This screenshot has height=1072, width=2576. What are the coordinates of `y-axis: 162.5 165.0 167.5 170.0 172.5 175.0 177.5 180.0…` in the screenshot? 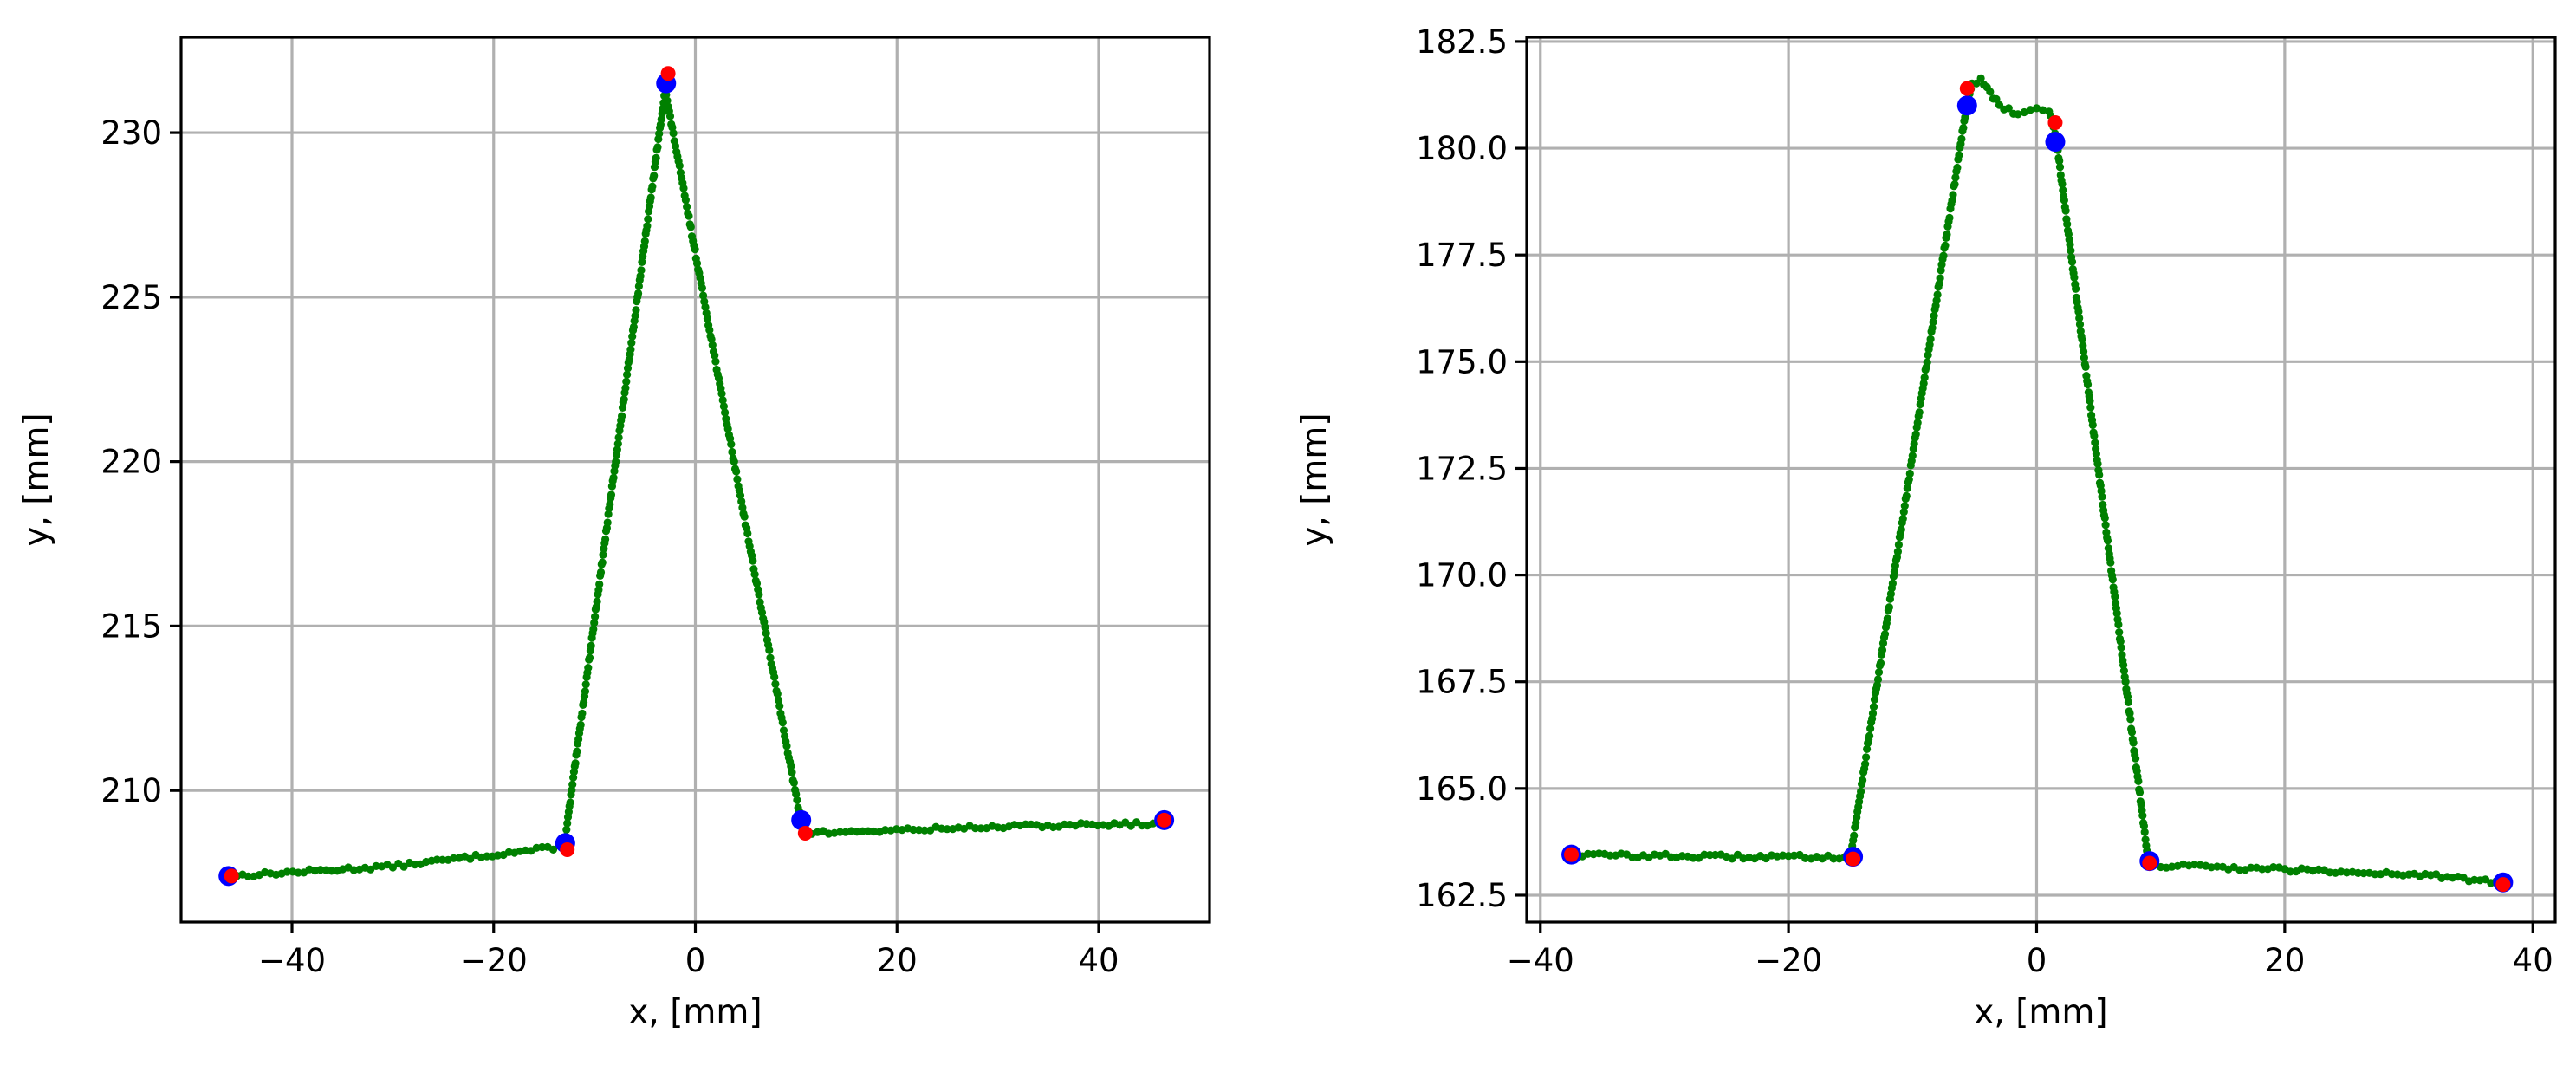 It's located at (1472, 469).